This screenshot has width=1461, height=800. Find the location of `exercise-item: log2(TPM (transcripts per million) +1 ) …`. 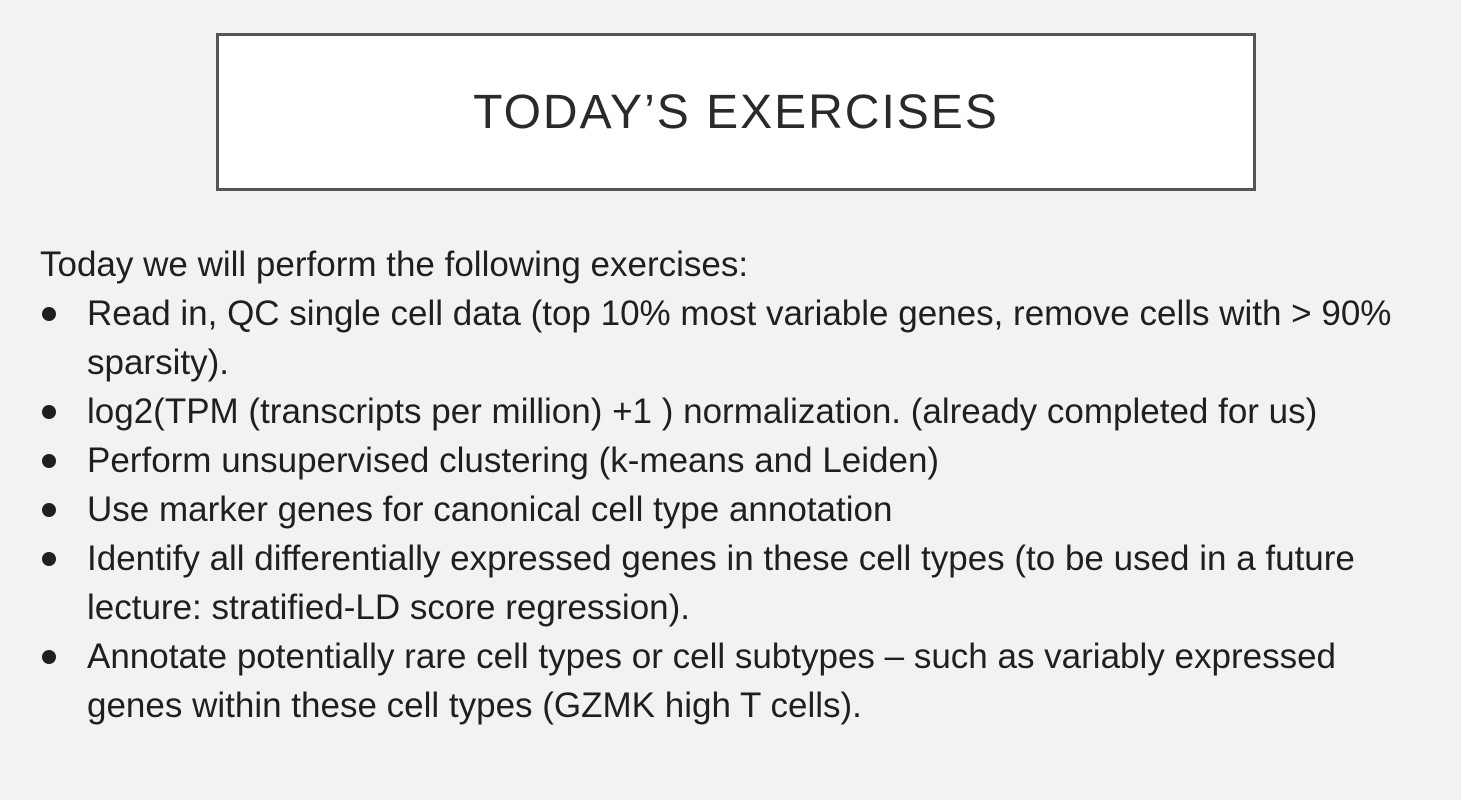

exercise-item: log2(TPM (transcripts per million) +1 ) … is located at coordinates (740, 411).